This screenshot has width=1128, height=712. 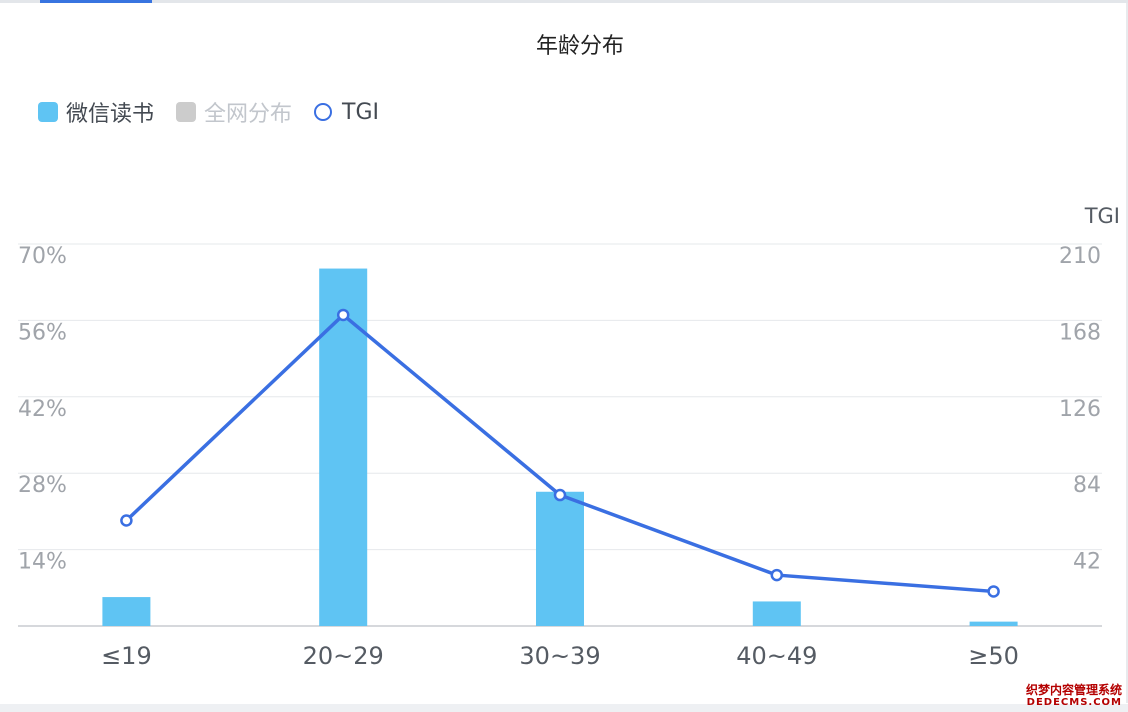 What do you see at coordinates (361, 112) in the screenshot?
I see `legend-label-tgi: TGI` at bounding box center [361, 112].